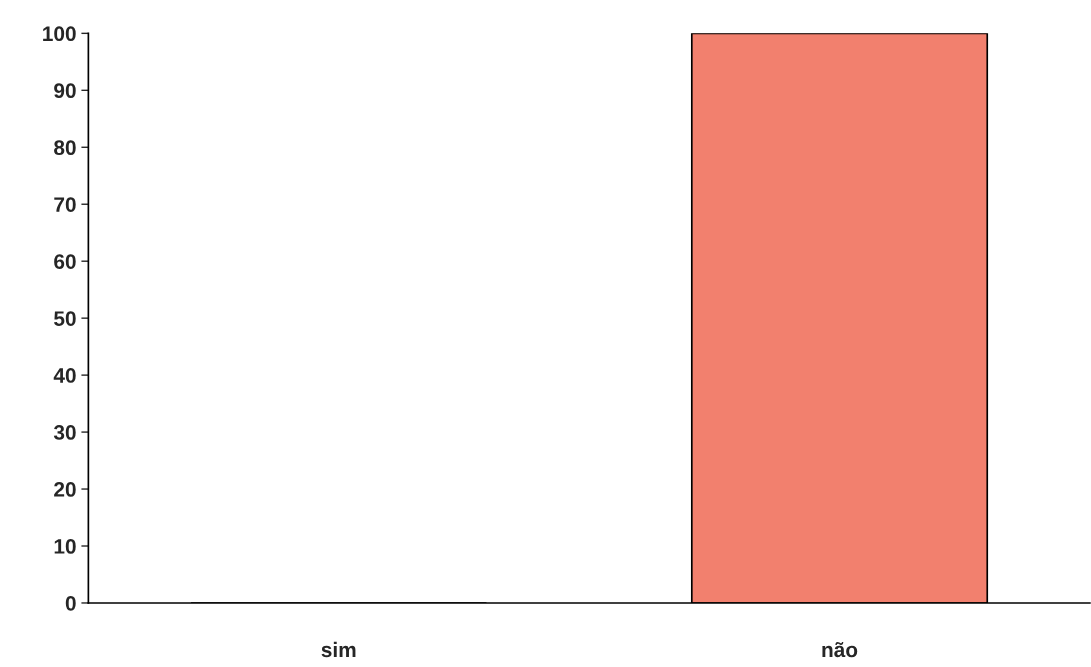 Image resolution: width=1091 pixels, height=667 pixels. I want to click on y-tick-label: 0, so click(70, 603).